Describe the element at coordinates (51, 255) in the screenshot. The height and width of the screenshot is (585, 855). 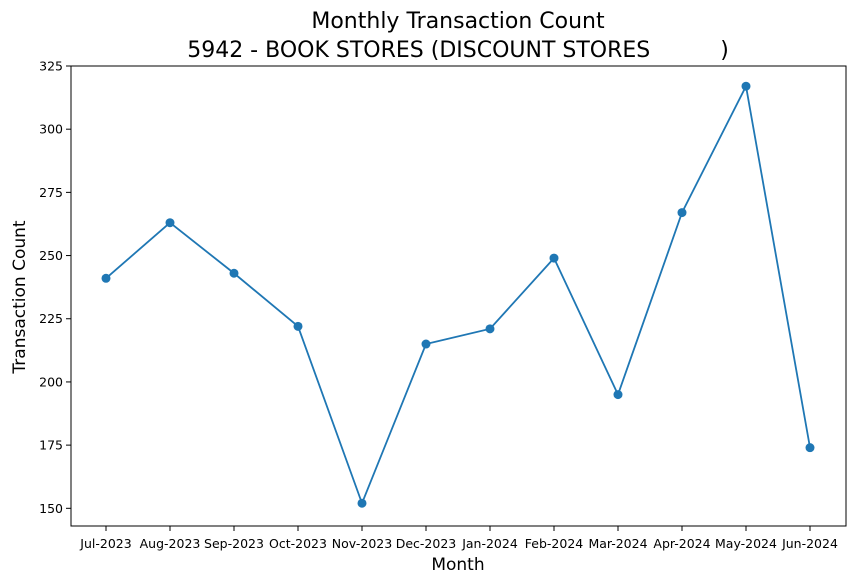
I see `y-tick-label: 250` at that location.